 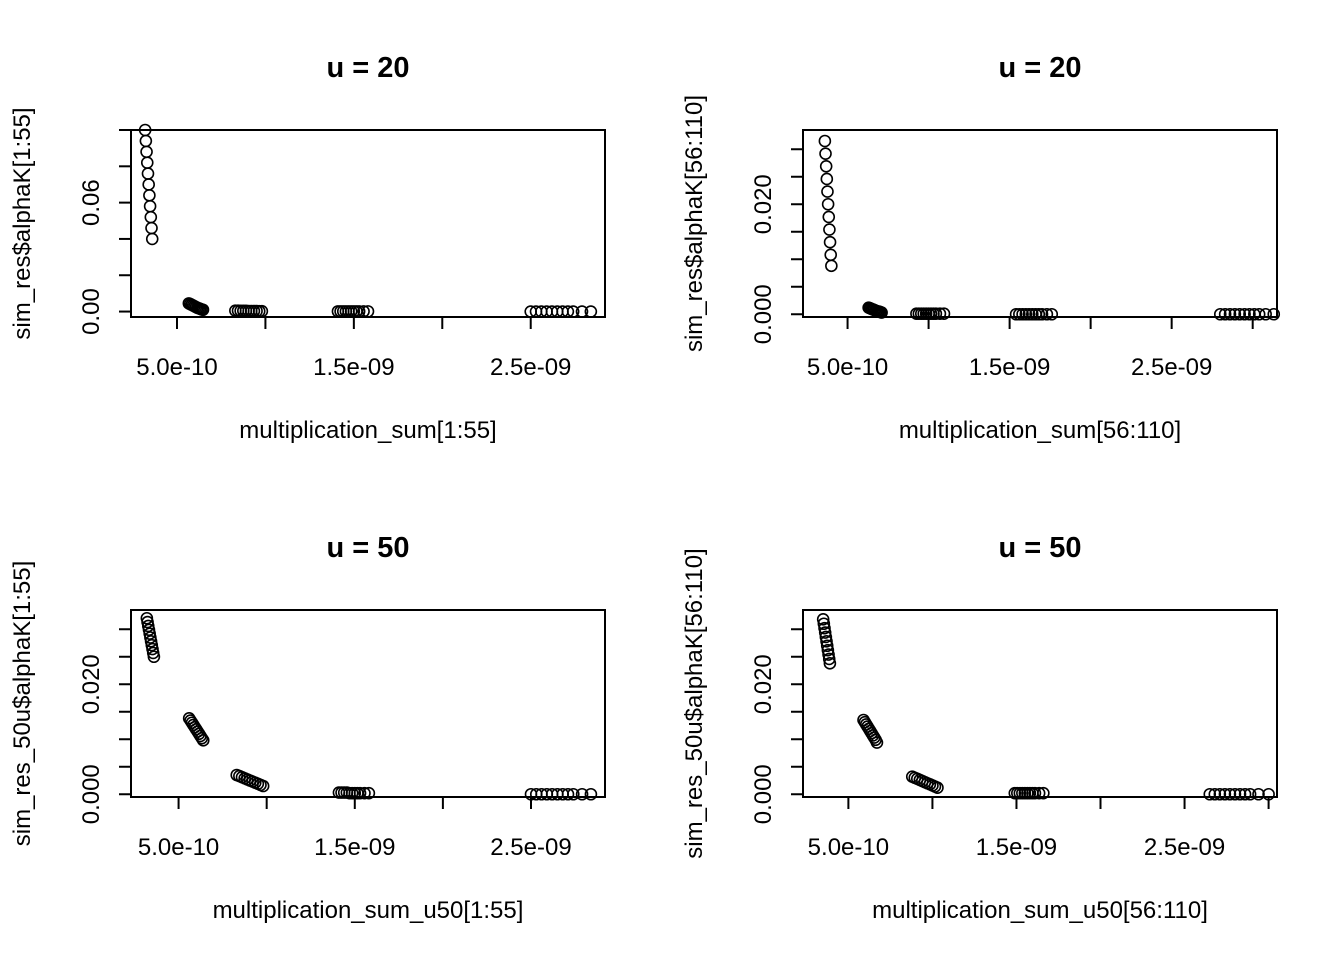 What do you see at coordinates (22, 223) in the screenshot?
I see `y-axis-label: sim_res$alphaK[1:55]` at bounding box center [22, 223].